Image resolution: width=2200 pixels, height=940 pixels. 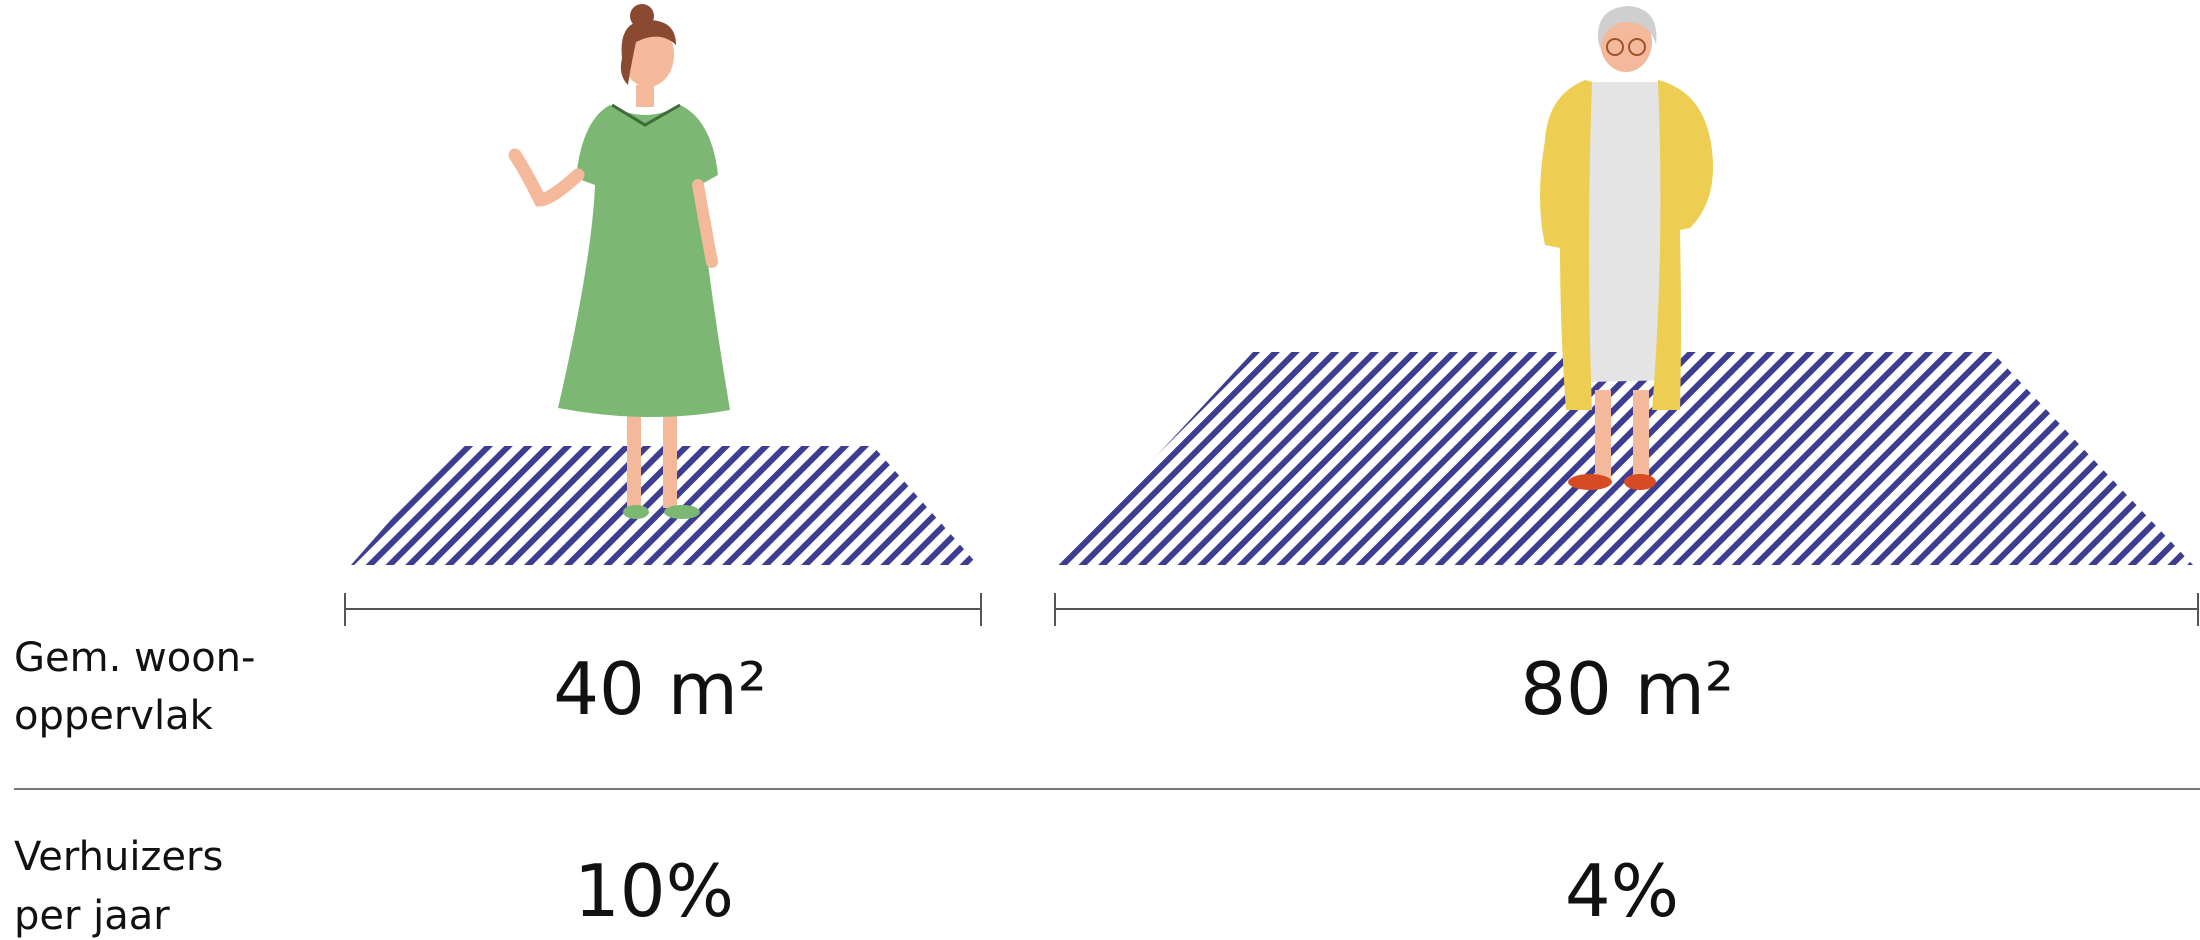 I want to click on floor-area-large, so click(x=1624, y=458).